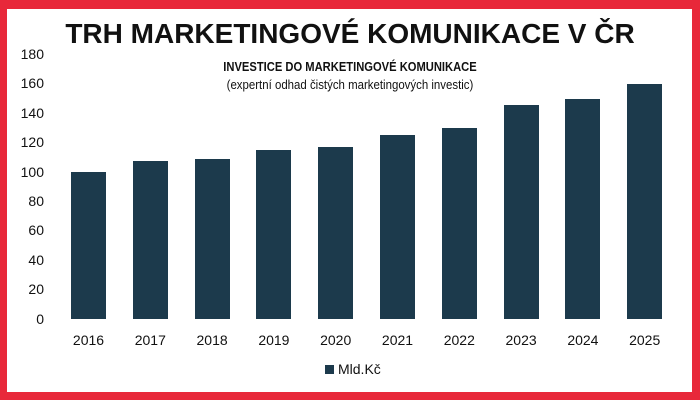 This screenshot has width=700, height=400. What do you see at coordinates (36, 230) in the screenshot?
I see `y-tick: 60` at bounding box center [36, 230].